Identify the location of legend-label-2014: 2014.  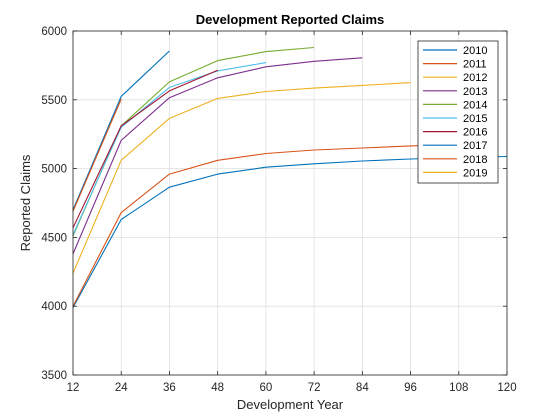
(475, 105).